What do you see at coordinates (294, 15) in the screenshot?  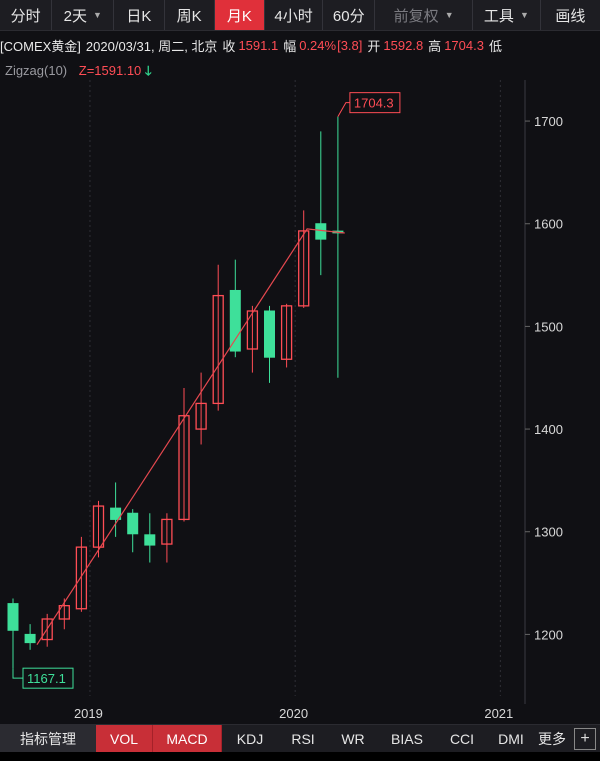 I see `tab-4hour: 4小时` at bounding box center [294, 15].